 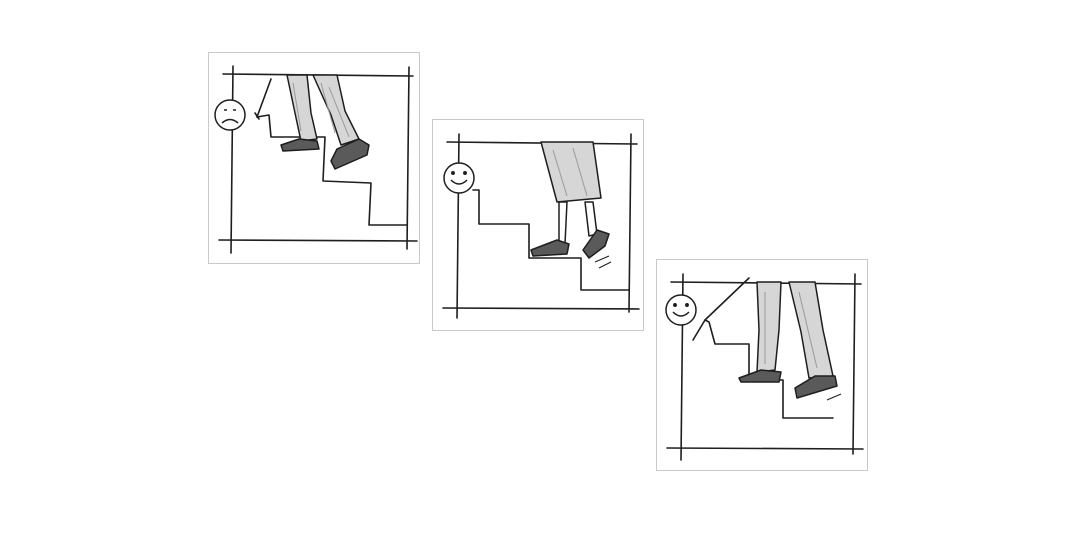 I want to click on panel-3-drawing, so click(x=764, y=367).